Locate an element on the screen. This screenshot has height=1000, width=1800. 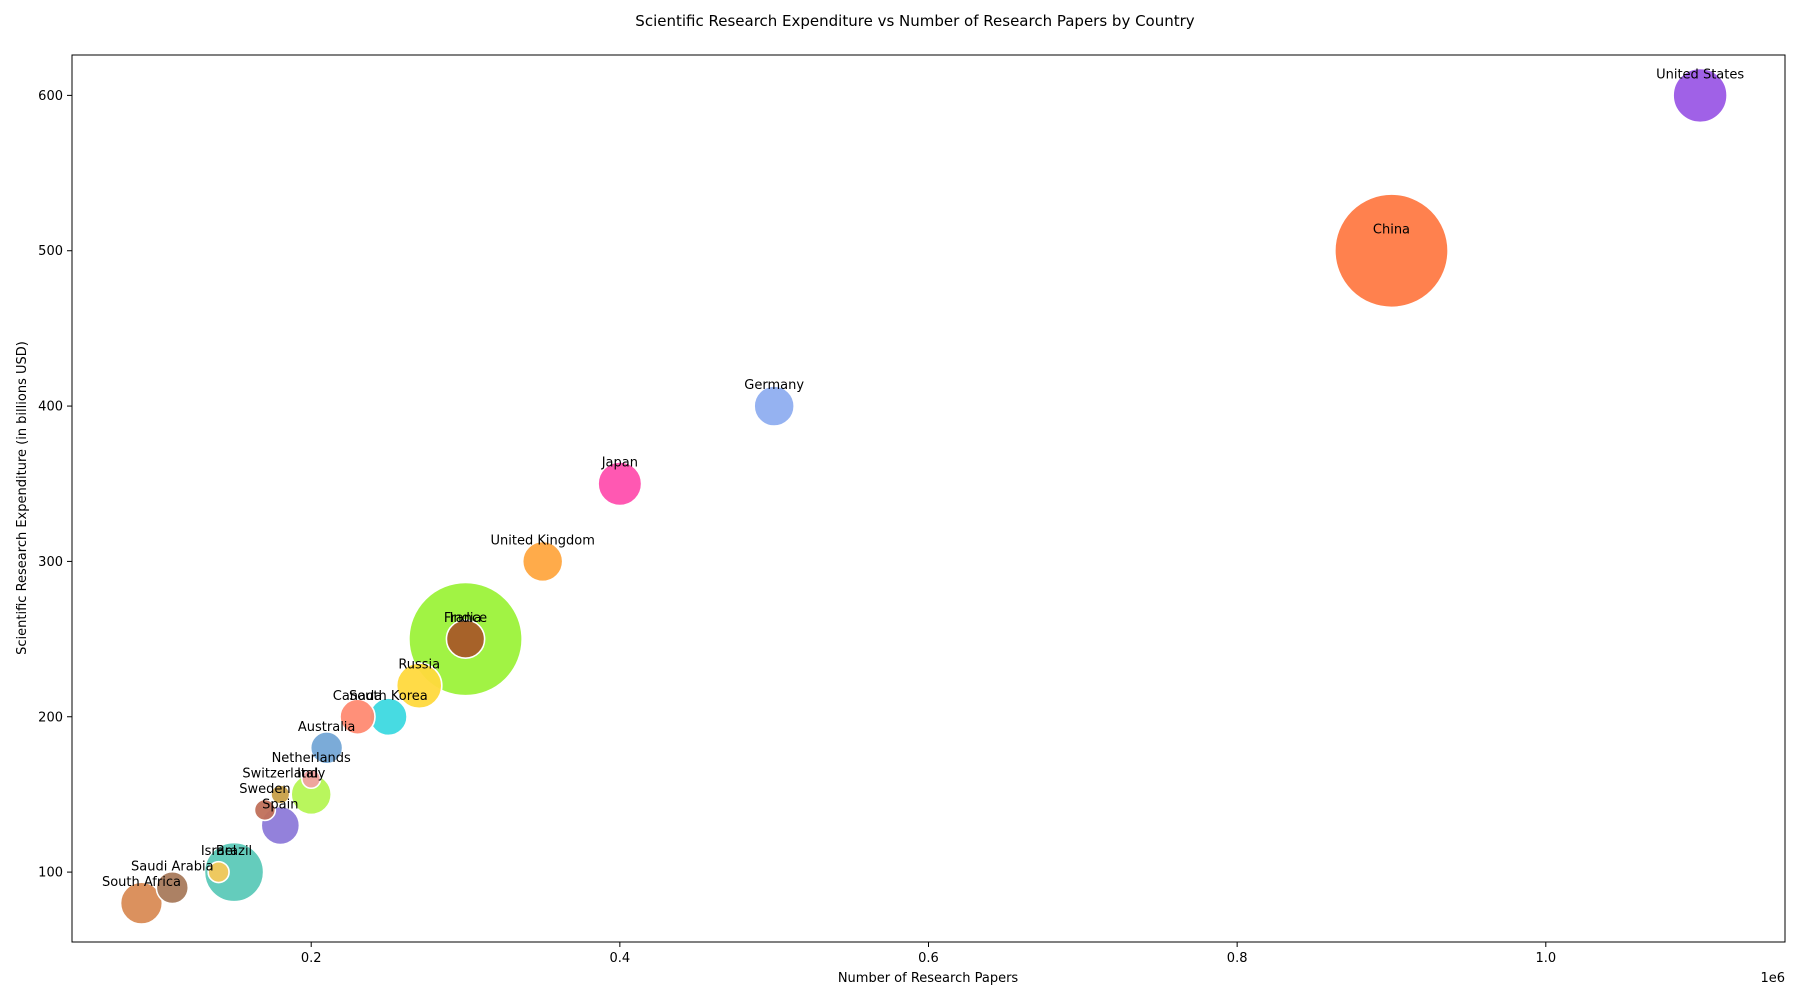
bubble-switzerland is located at coordinates (280, 794).